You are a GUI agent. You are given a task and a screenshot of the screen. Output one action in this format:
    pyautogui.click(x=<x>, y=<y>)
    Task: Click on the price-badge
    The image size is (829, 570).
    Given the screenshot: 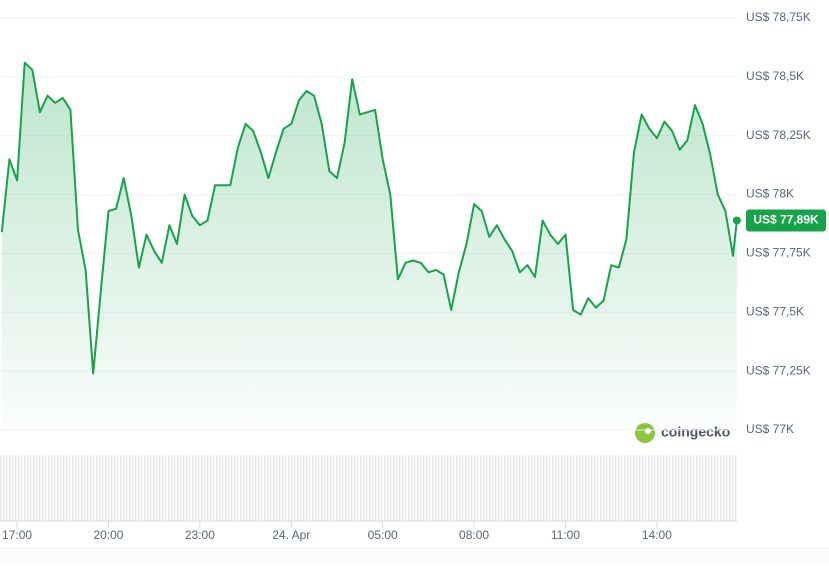 What is the action you would take?
    pyautogui.click(x=786, y=220)
    